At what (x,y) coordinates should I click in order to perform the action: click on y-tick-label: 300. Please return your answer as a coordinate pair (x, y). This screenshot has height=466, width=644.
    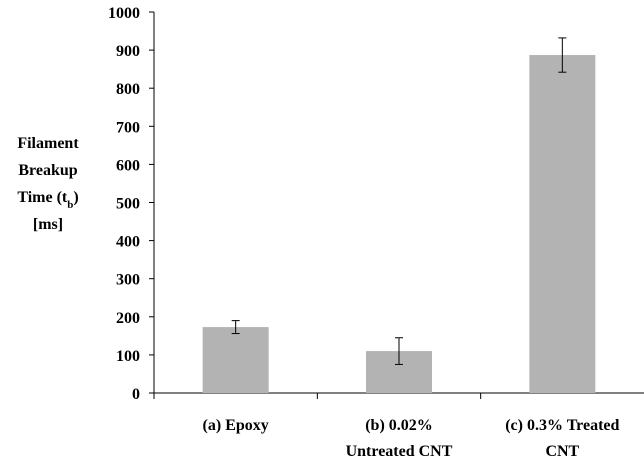
    Looking at the image, I should click on (128, 280).